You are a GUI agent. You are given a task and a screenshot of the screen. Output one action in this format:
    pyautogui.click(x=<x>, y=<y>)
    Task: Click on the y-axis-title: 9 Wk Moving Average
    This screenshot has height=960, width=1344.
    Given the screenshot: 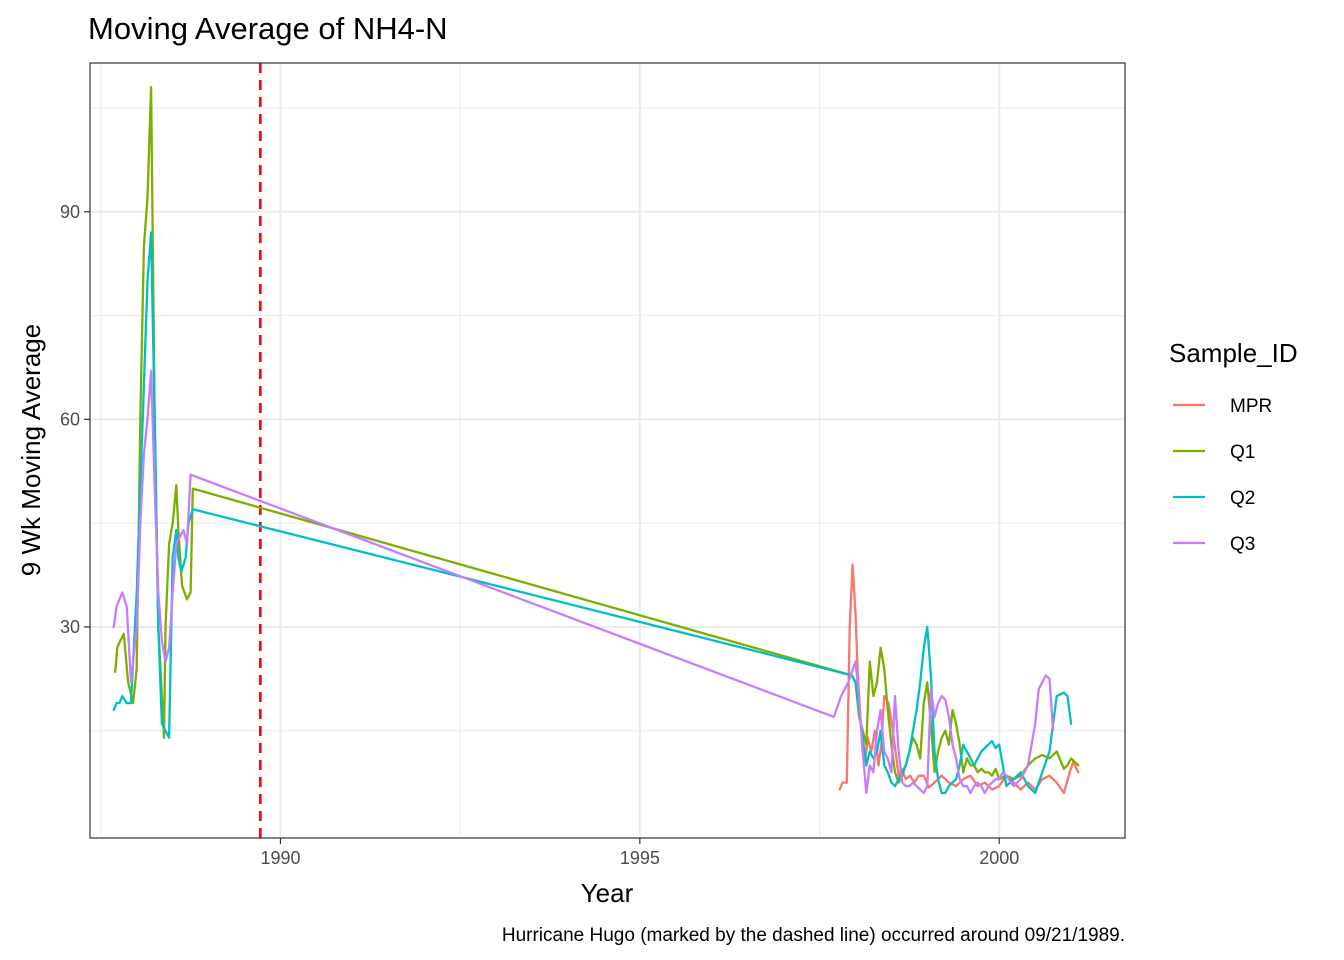 What is the action you would take?
    pyautogui.click(x=31, y=450)
    